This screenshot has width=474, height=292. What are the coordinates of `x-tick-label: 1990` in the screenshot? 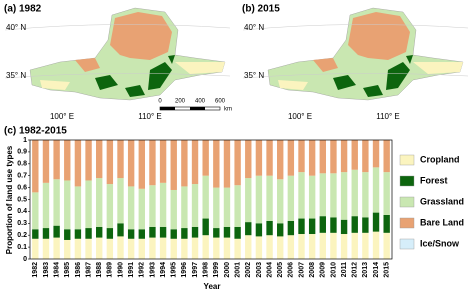 It's located at (120, 270).